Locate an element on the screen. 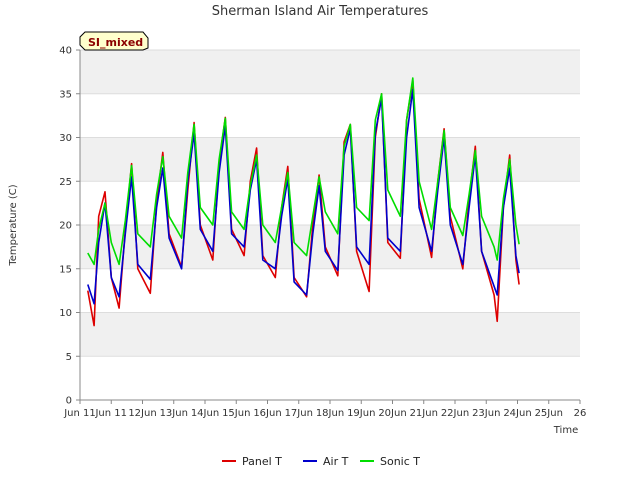  site-badge-label: SI_mixed is located at coordinates (115, 42).